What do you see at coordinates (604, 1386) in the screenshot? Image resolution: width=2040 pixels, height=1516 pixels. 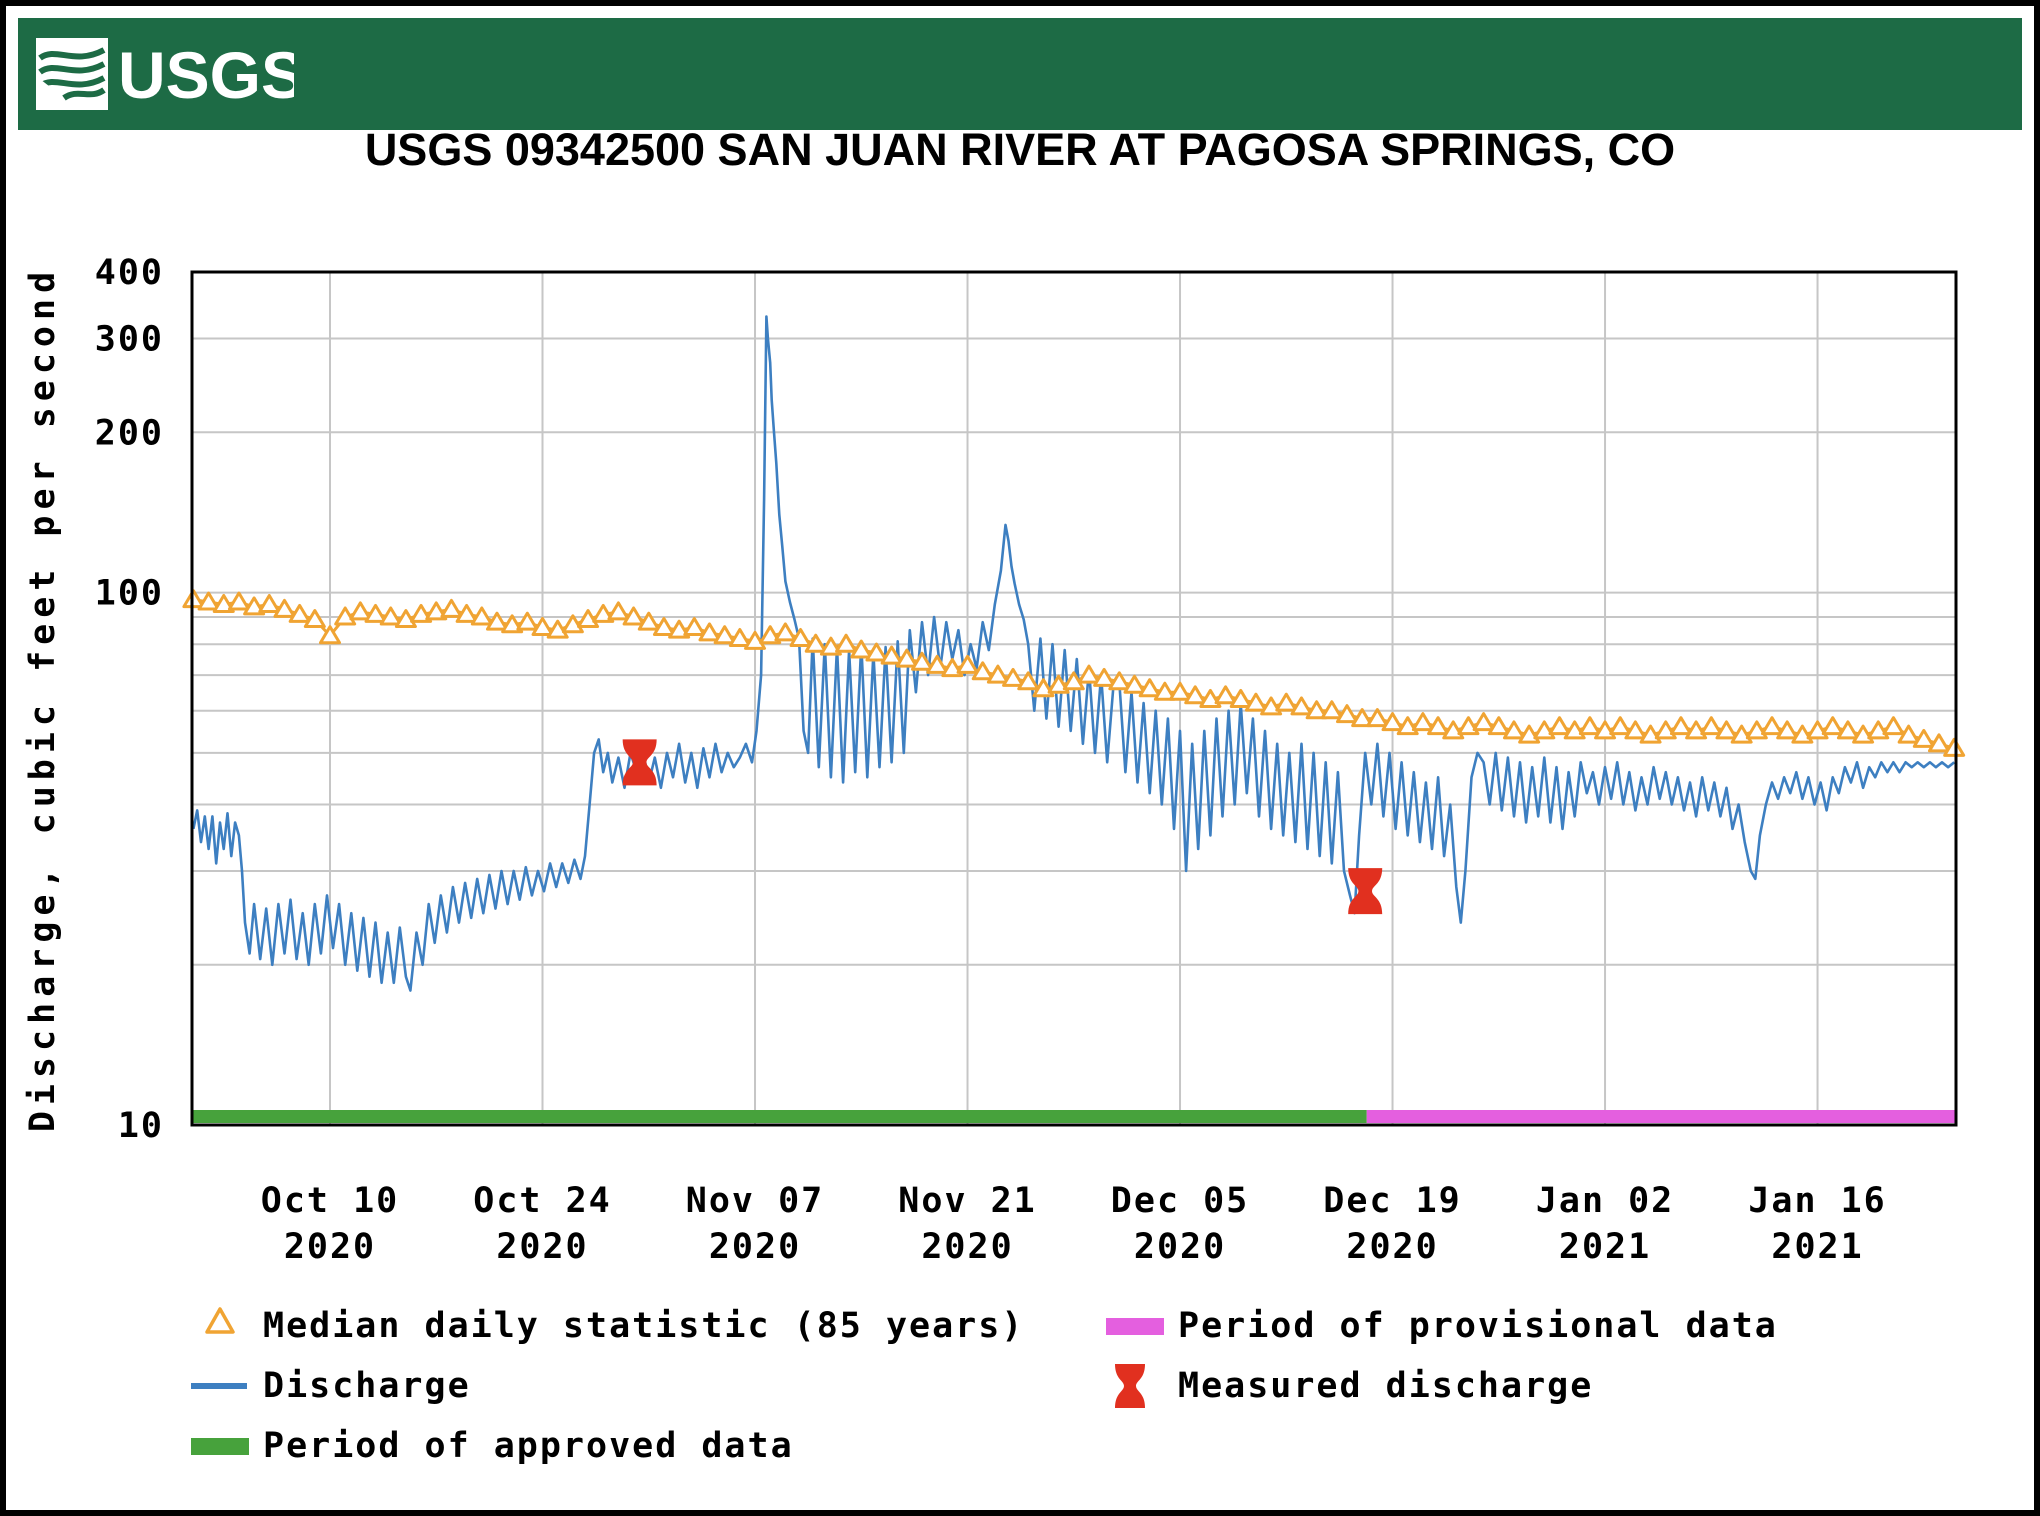 I see `legend-item-discharge: Discharge` at bounding box center [604, 1386].